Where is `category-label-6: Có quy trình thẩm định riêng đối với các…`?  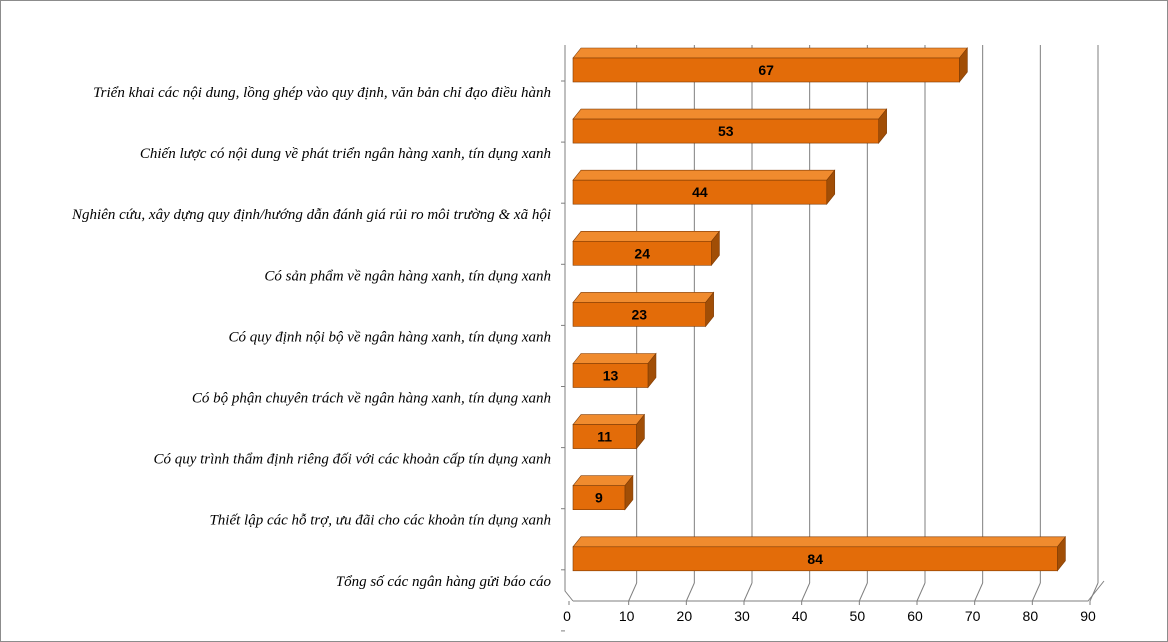
category-label-6: Có quy trình thẩm định riêng đối với các… is located at coordinates (352, 460).